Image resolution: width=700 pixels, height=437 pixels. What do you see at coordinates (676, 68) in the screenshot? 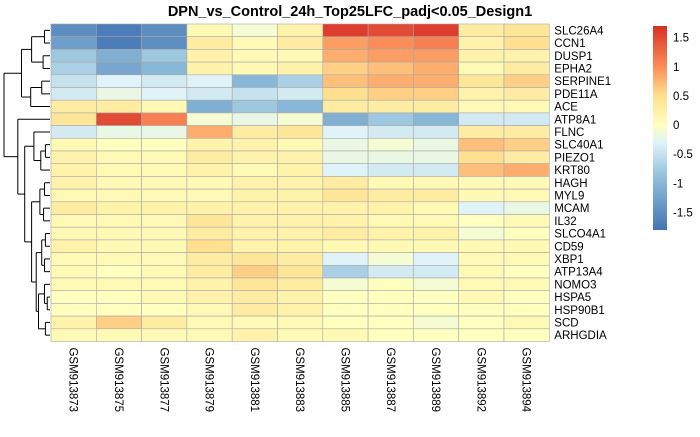
I see `legend-tick-label: 1` at bounding box center [676, 68].